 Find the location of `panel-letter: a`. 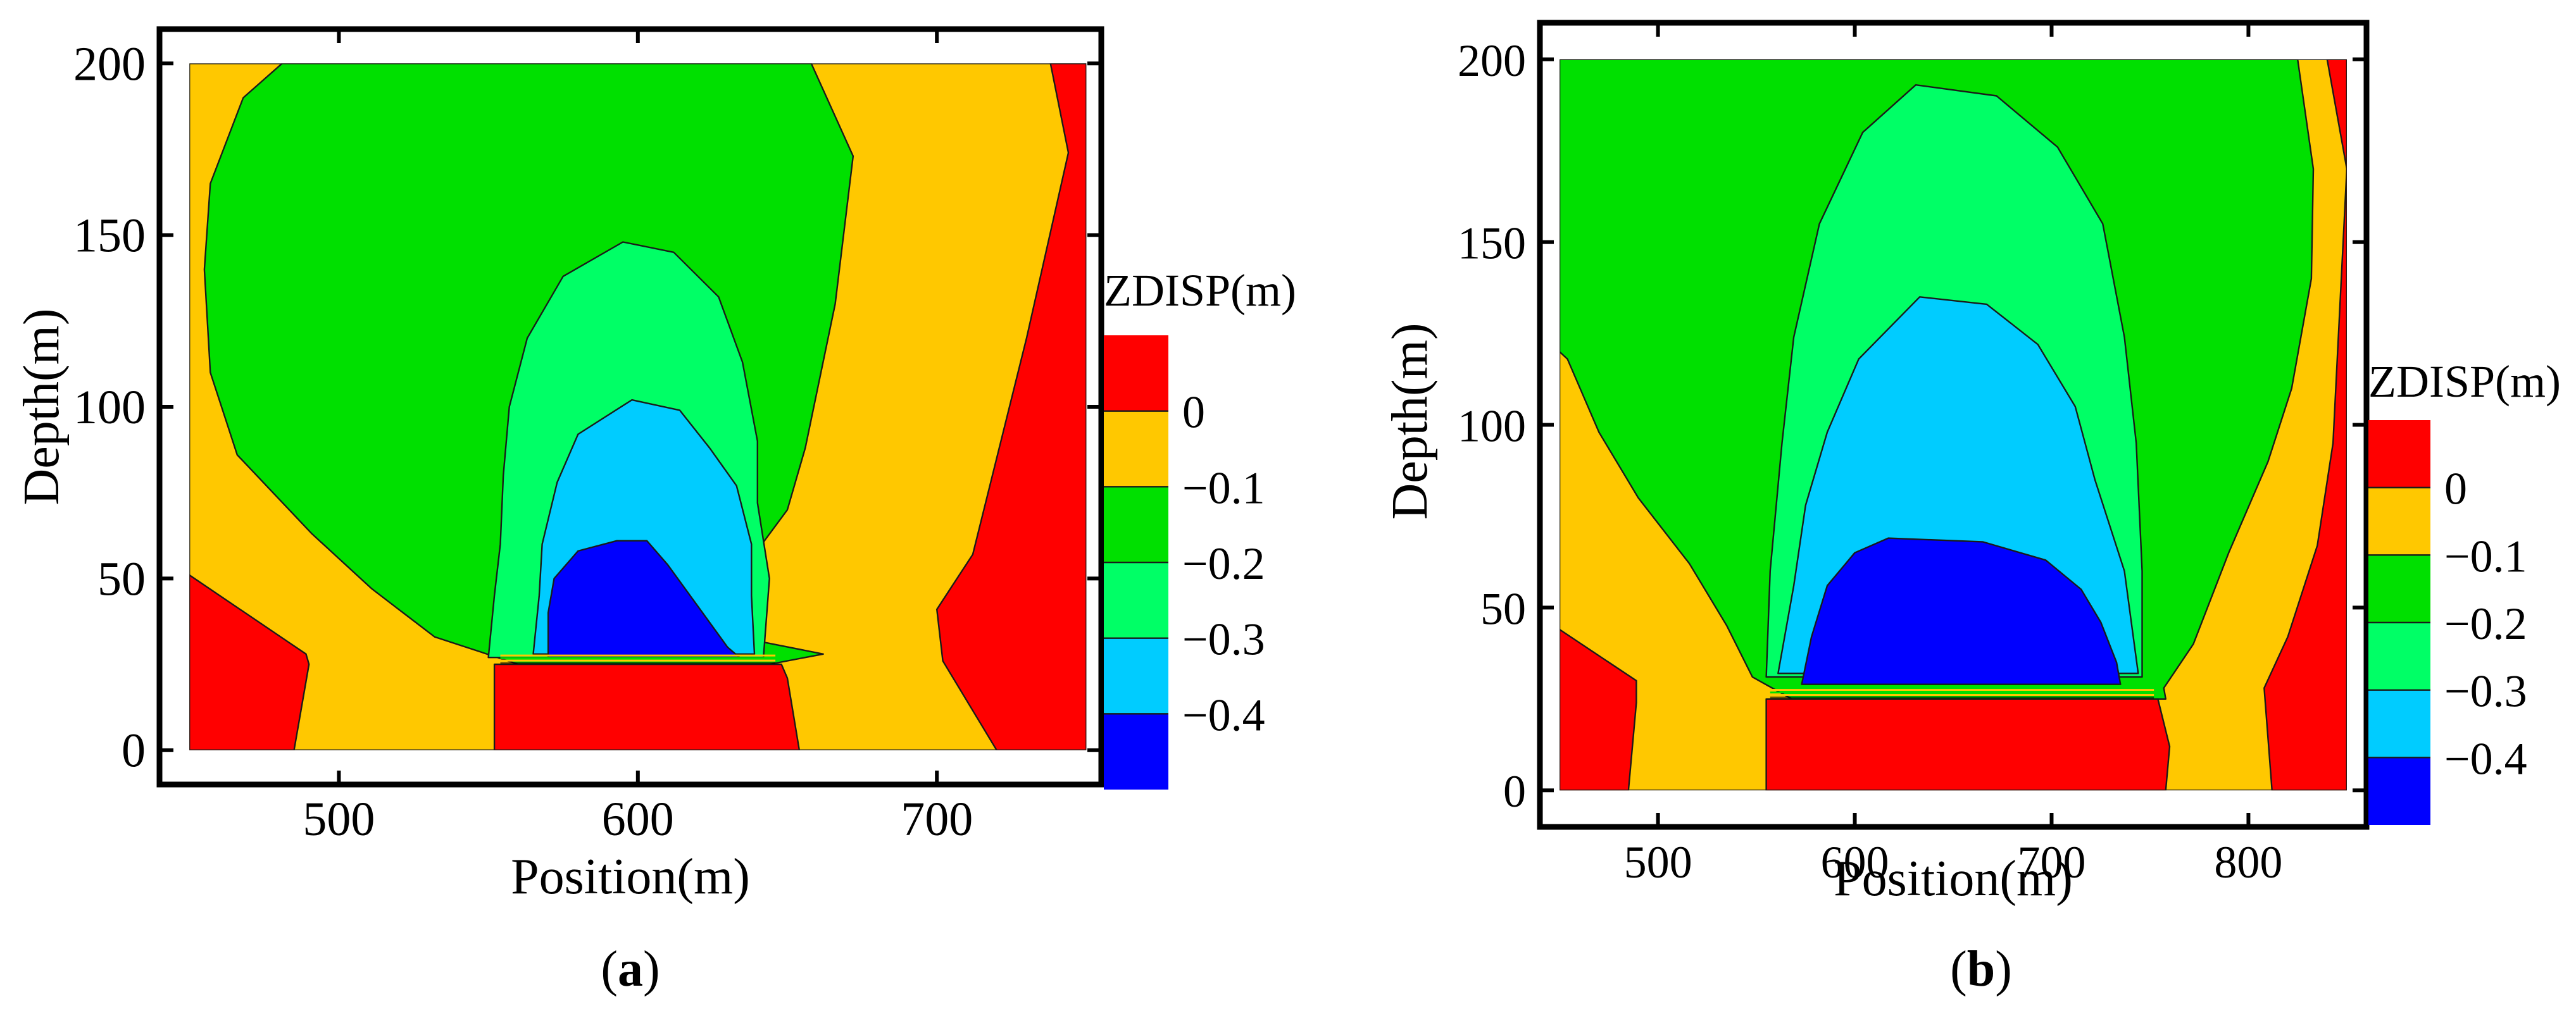

panel-letter: a is located at coordinates (630, 969).